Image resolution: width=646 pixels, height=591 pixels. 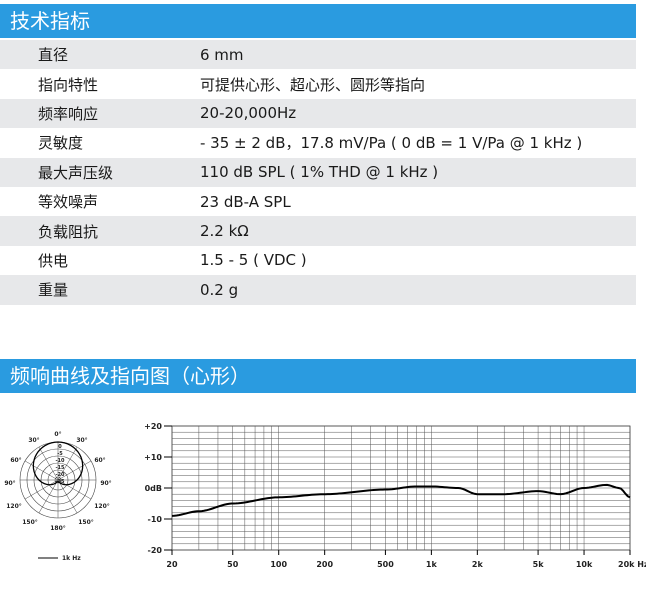 What do you see at coordinates (68, 113) in the screenshot?
I see `spec-label: 频率响应` at bounding box center [68, 113].